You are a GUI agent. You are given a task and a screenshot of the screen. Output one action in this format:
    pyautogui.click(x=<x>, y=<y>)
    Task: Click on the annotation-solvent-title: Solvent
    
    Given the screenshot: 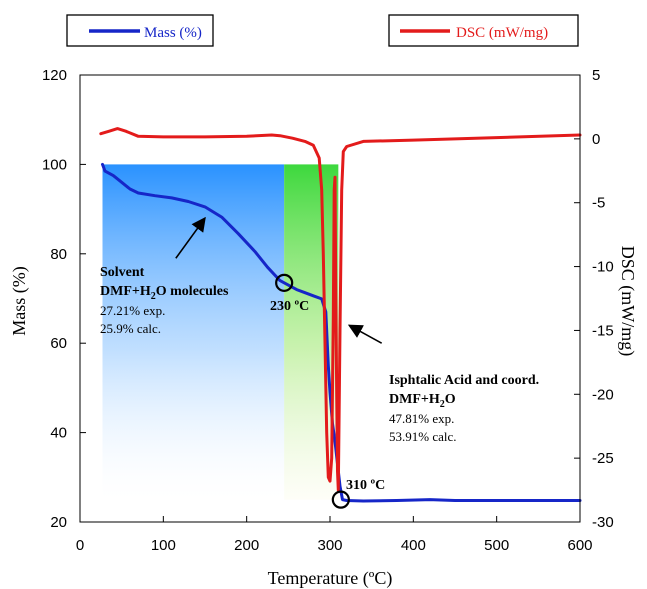 What is the action you would take?
    pyautogui.click(x=122, y=272)
    